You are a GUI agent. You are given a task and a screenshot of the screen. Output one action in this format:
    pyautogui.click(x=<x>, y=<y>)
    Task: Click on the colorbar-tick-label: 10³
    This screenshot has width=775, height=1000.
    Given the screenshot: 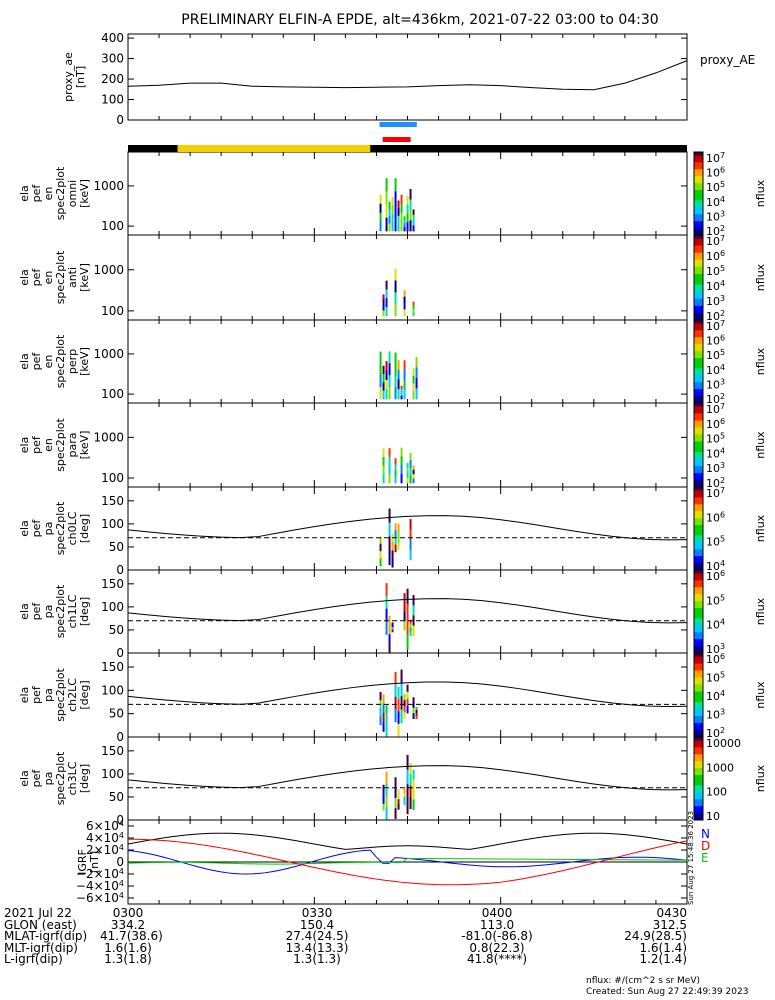 What is the action you would take?
    pyautogui.click(x=715, y=301)
    